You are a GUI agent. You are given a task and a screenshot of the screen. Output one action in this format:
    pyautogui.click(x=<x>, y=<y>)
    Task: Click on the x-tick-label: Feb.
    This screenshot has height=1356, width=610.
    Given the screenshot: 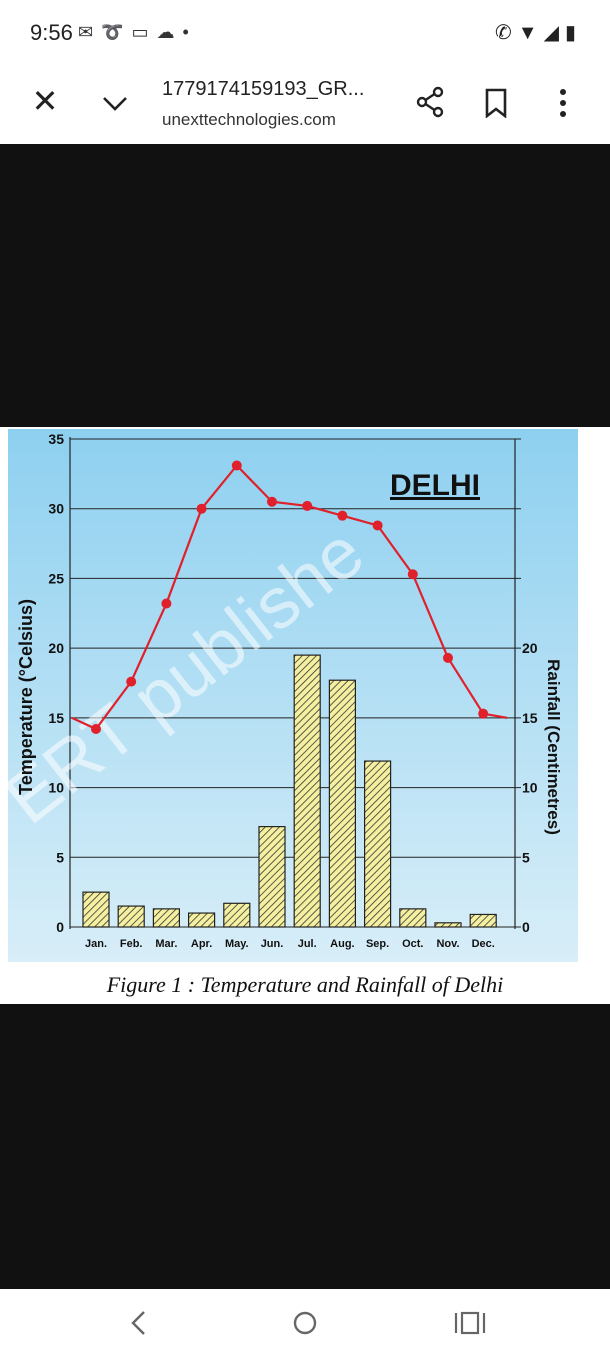 What is the action you would take?
    pyautogui.click(x=131, y=944)
    